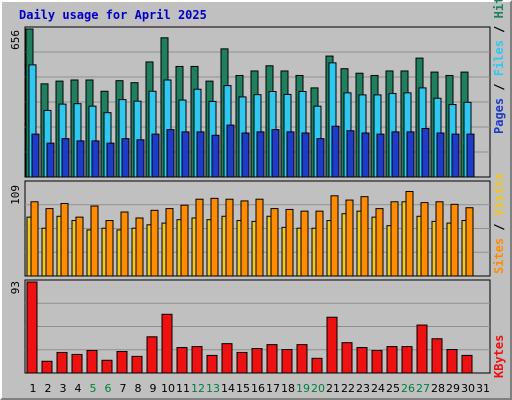 The height and width of the screenshot is (400, 512). Describe the element at coordinates (138, 388) in the screenshot. I see `x-tick-label-8: 8` at that location.